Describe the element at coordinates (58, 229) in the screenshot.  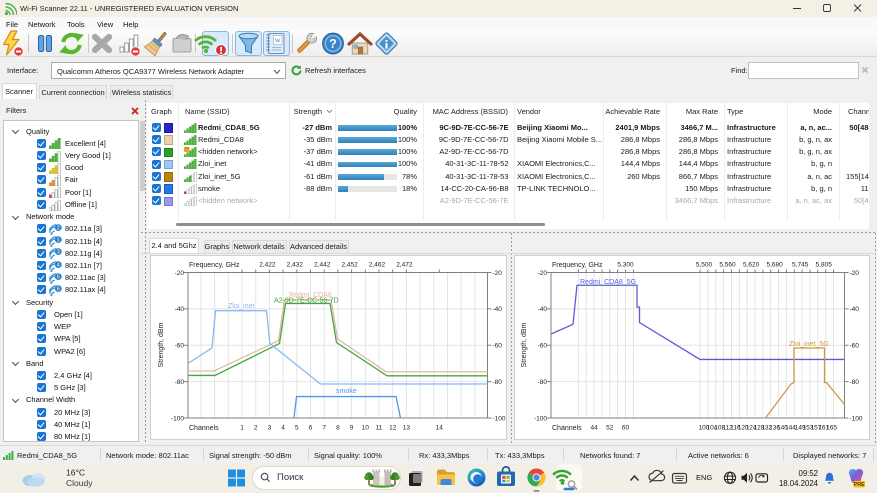
I see `svg-text: 2` at that location.